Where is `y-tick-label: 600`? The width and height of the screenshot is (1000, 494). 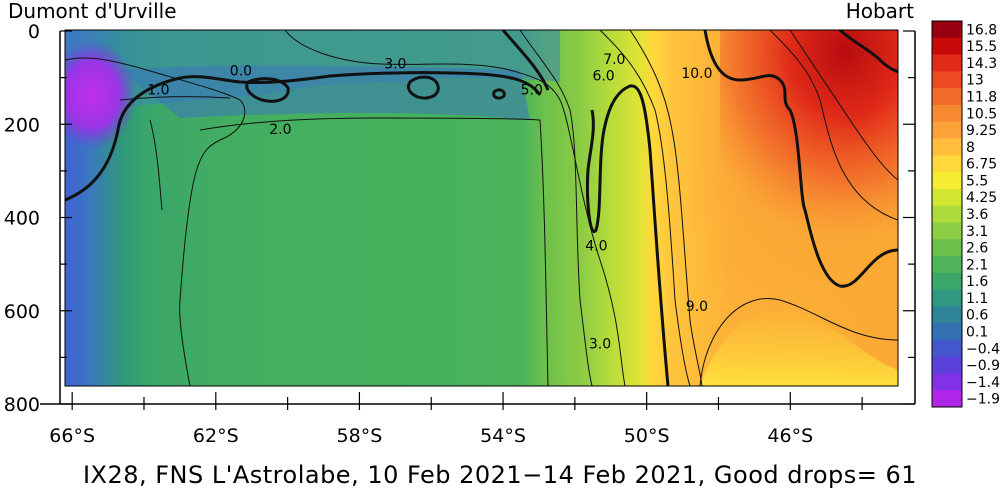 y-tick-label: 600 is located at coordinates (22, 312).